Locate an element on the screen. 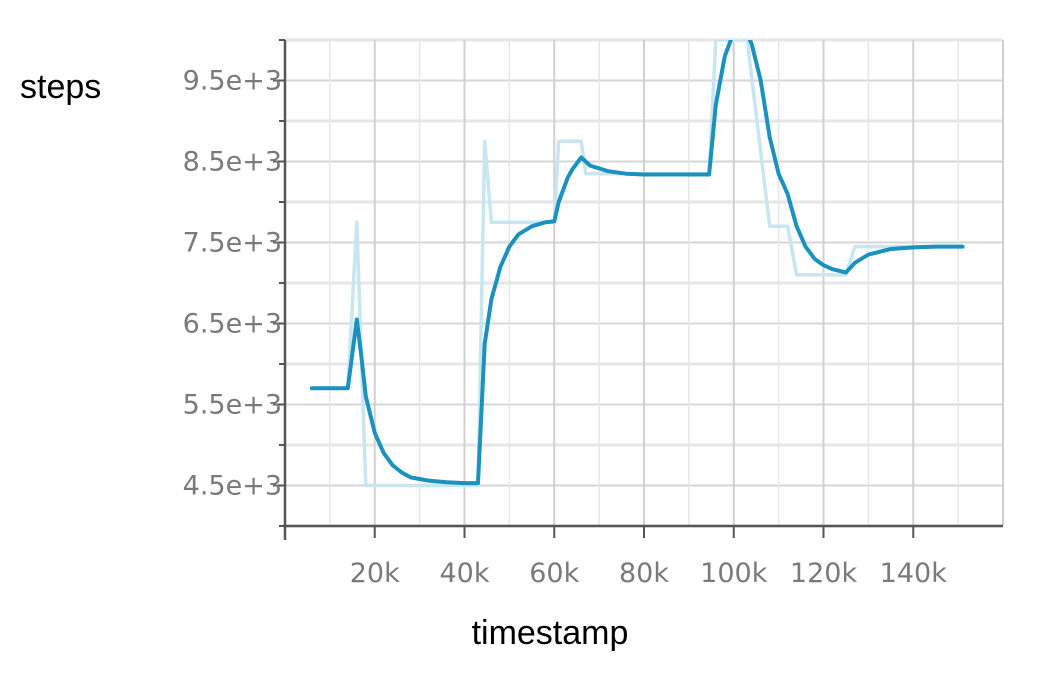  y-tick-label: 9.5e+3 is located at coordinates (232, 81).